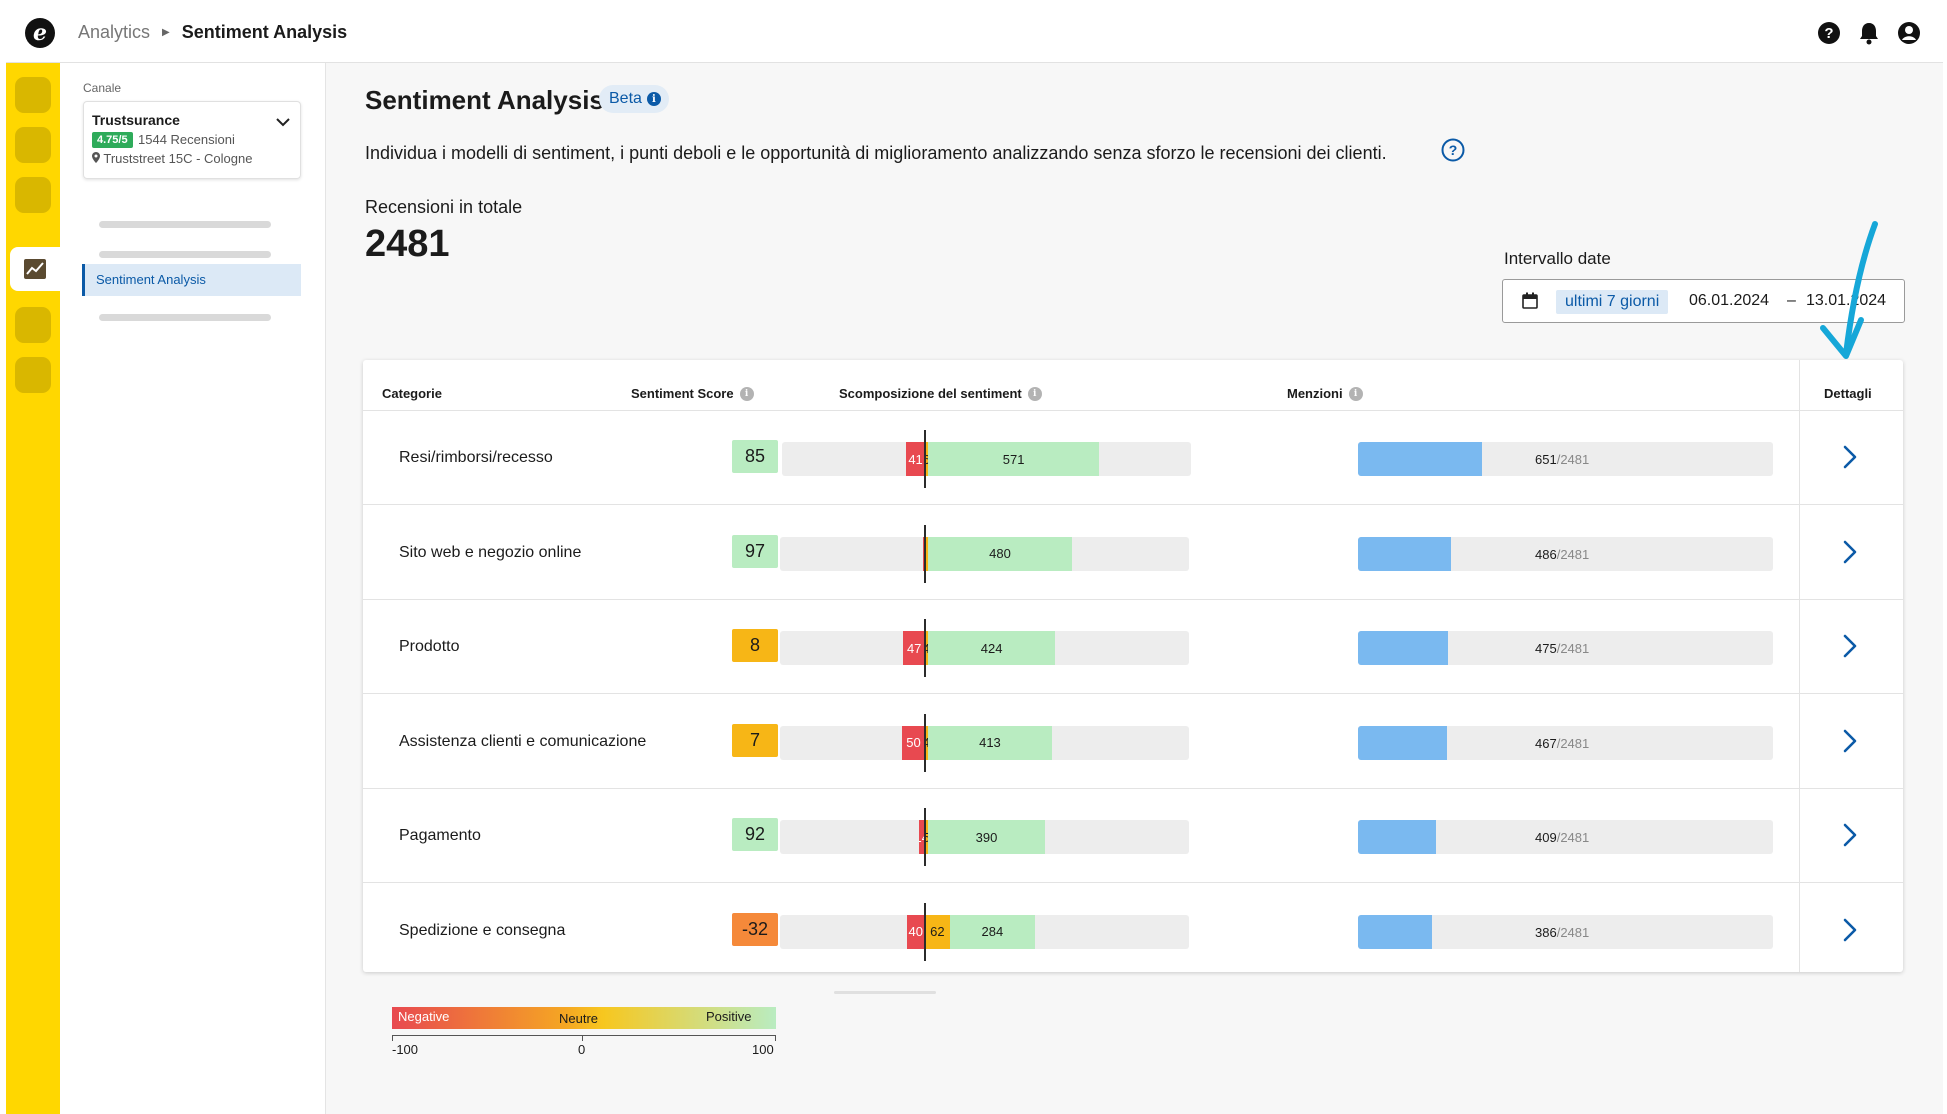 This screenshot has width=1947, height=1114. I want to click on mentions-count: 467/2481, so click(1562, 743).